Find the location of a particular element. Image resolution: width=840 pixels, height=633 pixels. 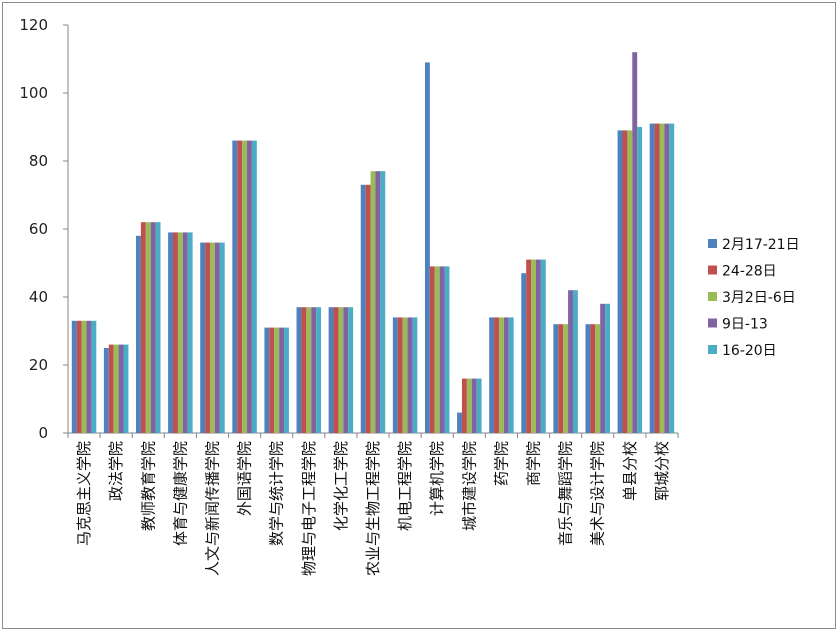

legend-label: 24-28日 is located at coordinates (749, 272).